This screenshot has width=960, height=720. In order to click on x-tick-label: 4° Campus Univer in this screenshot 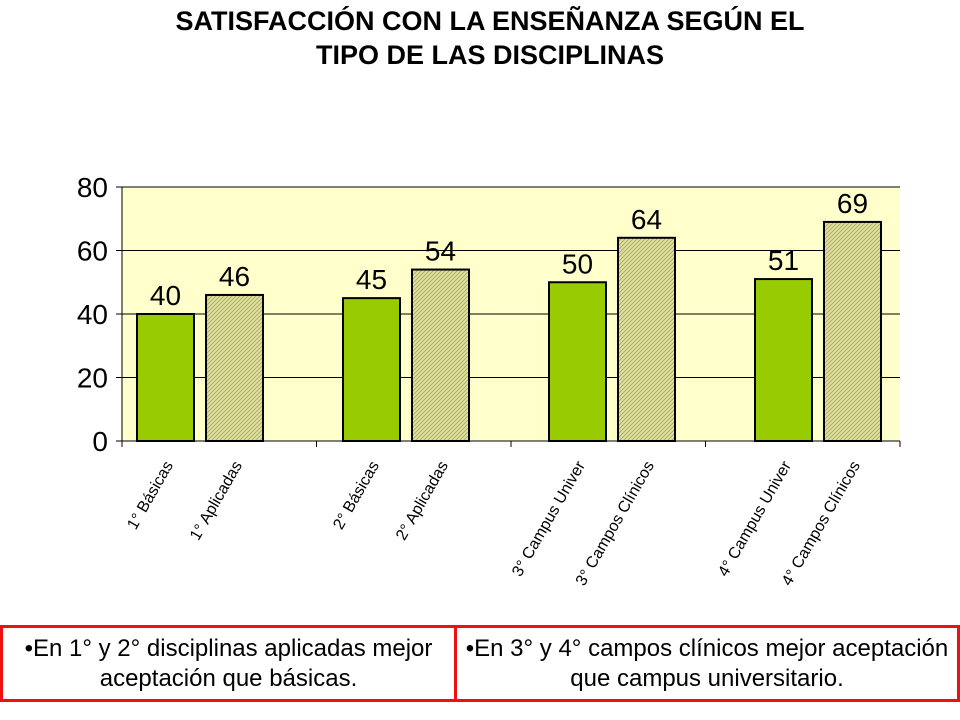, I will do `click(755, 519)`.